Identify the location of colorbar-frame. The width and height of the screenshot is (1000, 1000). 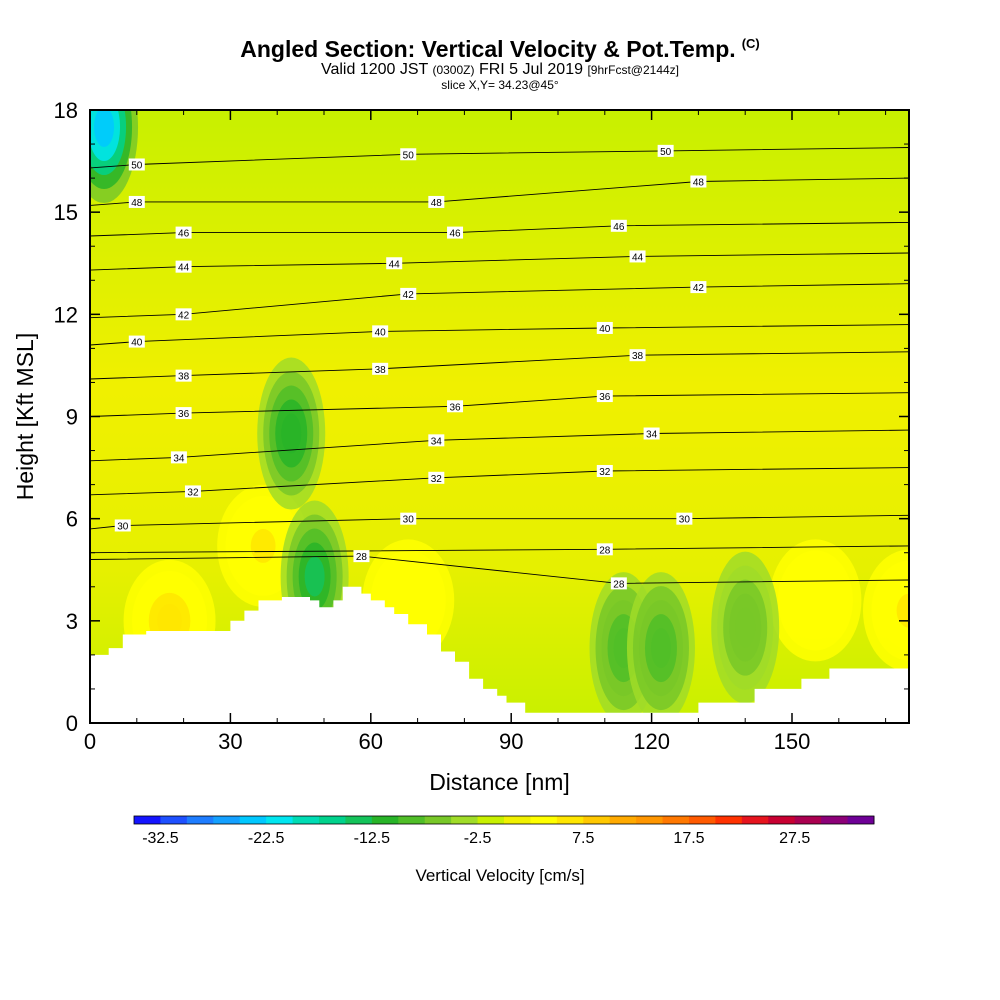
(504, 820).